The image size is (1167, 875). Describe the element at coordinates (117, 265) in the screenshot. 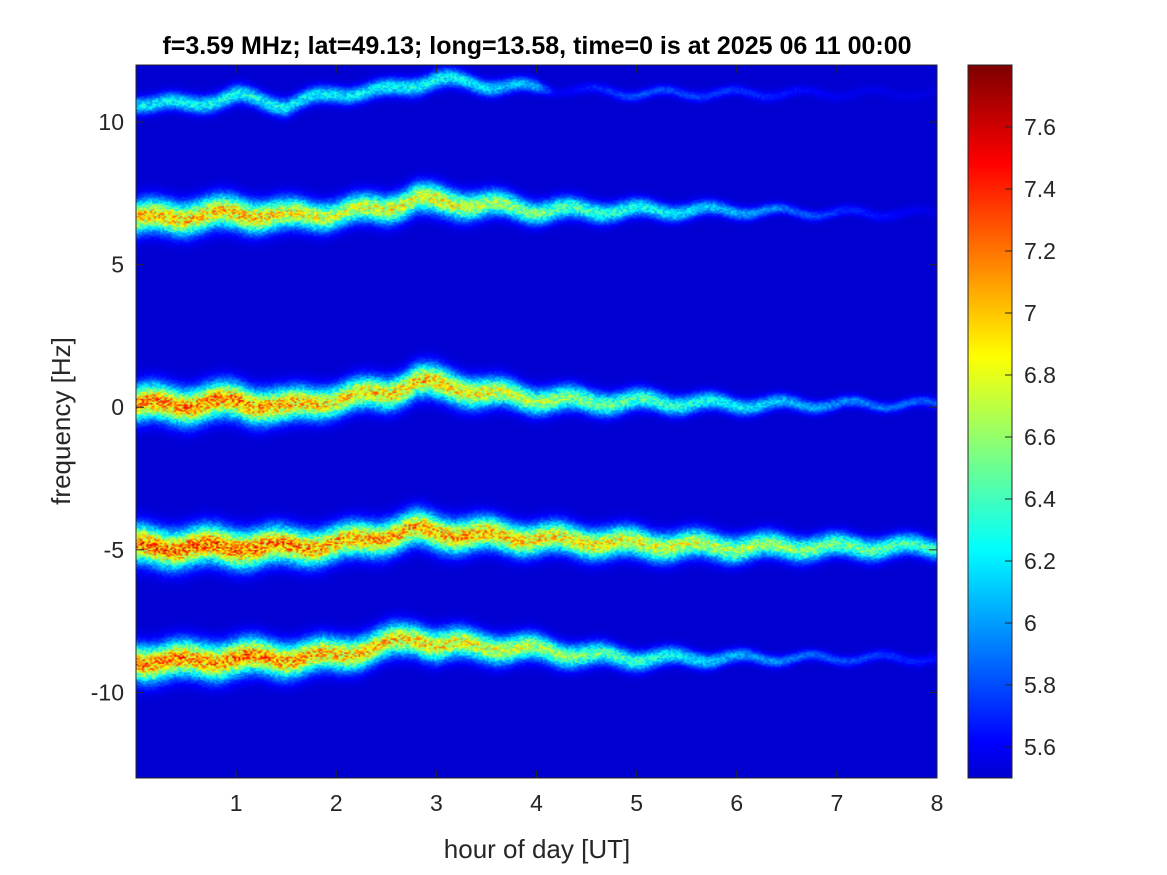

I see `y-tick-label: 5` at that location.